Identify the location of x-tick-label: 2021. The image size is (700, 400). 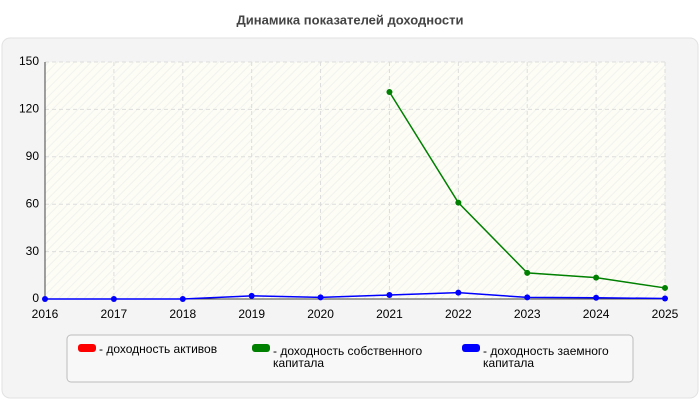
(389, 314).